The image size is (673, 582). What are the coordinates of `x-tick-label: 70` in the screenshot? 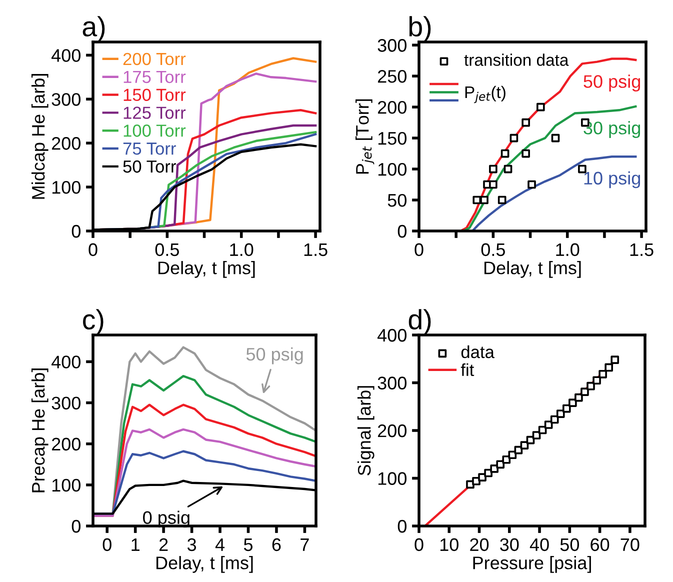 It's located at (630, 545).